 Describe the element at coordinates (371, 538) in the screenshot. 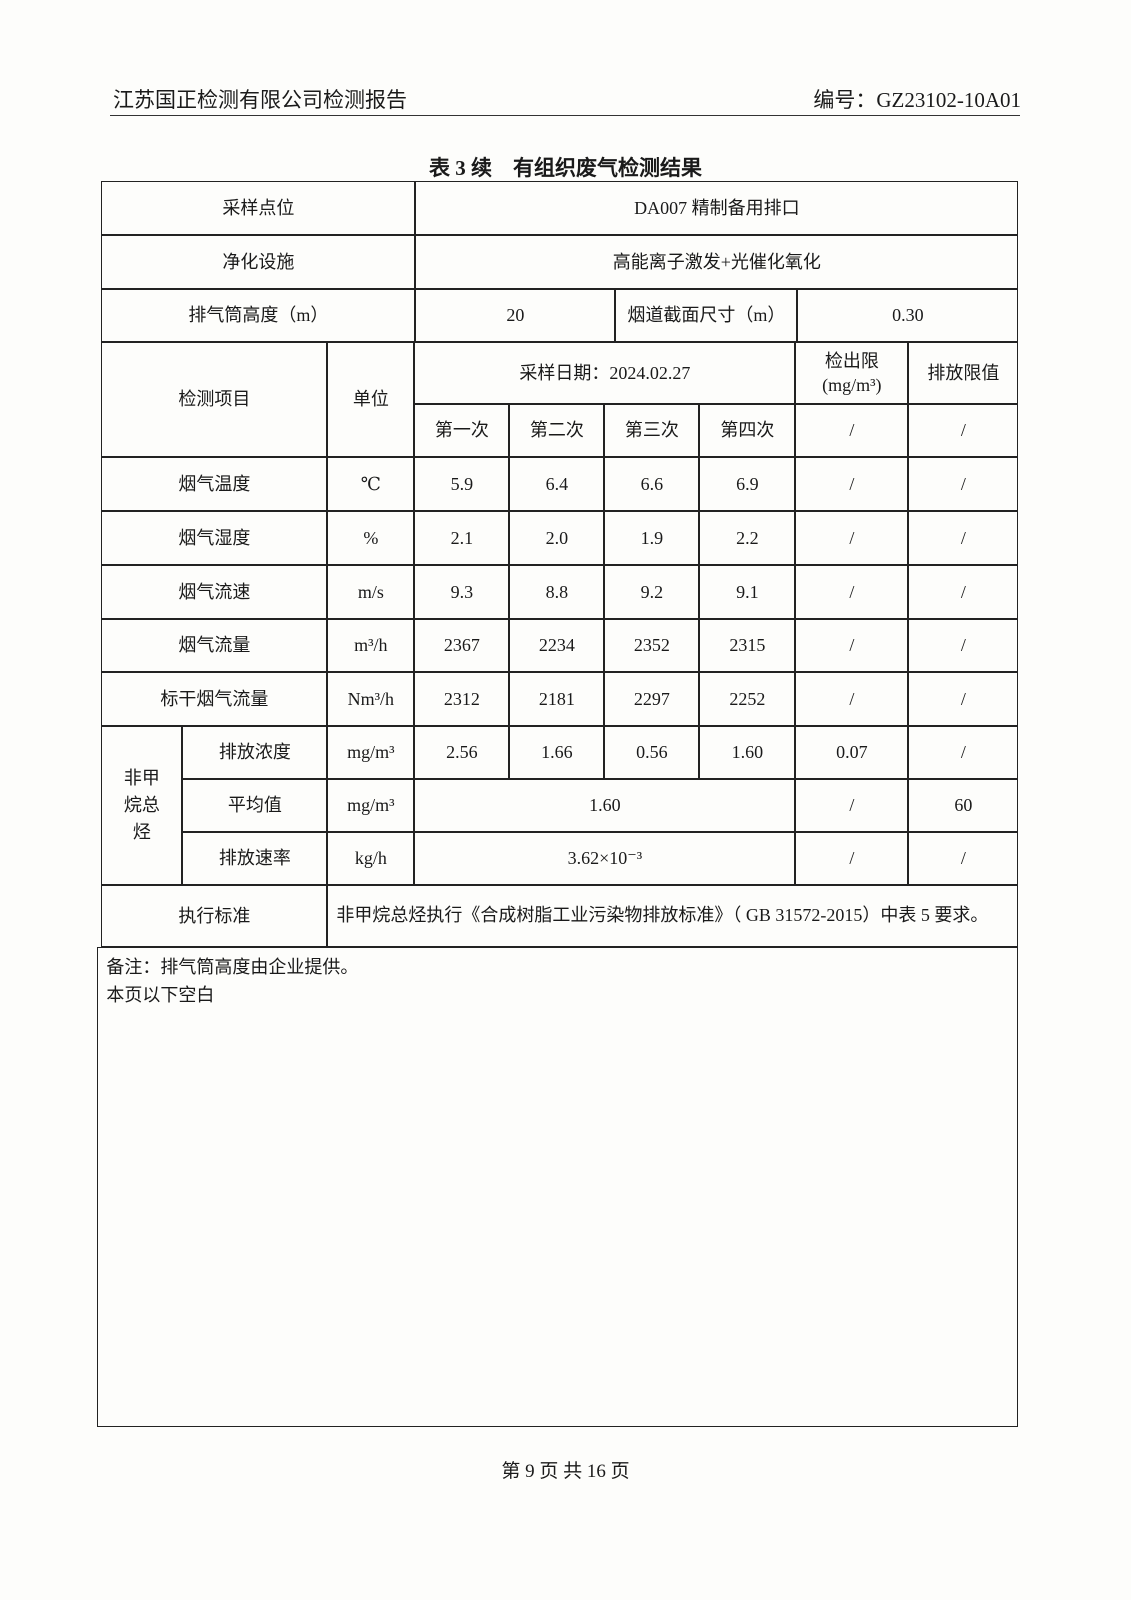

I see `row-unit: %` at that location.